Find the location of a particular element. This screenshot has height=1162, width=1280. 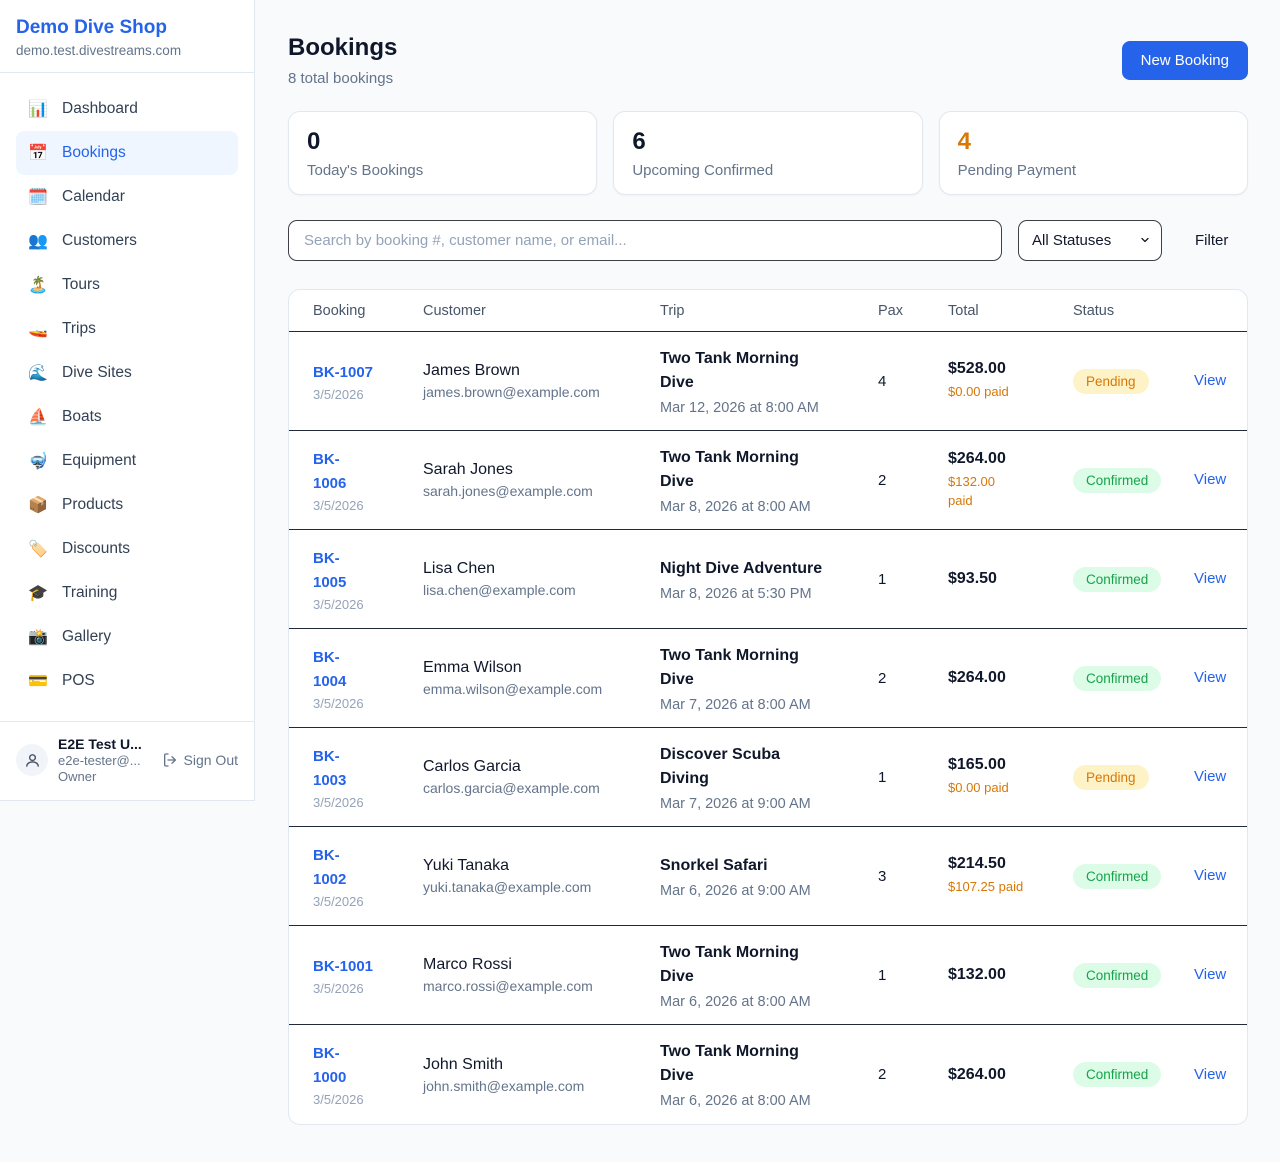

status-cell: Pending is located at coordinates (1133, 777).